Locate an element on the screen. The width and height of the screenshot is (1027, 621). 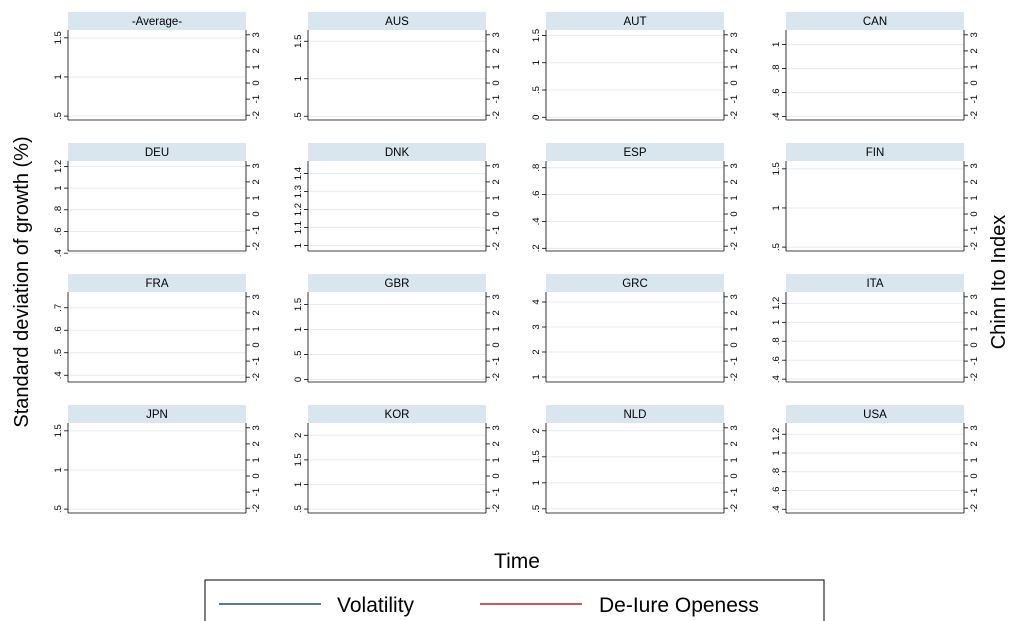
panel-deu: DEU .4 .6 .8 1 1.2 -2 -1 0 1 2 3 is located at coordinates (157, 200).